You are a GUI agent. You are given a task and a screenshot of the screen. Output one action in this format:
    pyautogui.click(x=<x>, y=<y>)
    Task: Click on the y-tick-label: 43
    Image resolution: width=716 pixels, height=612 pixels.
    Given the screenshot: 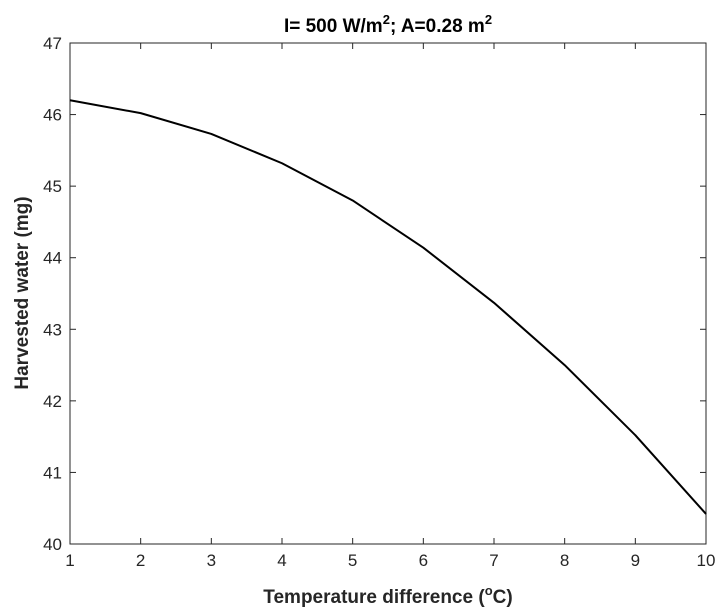 What is the action you would take?
    pyautogui.click(x=52, y=329)
    